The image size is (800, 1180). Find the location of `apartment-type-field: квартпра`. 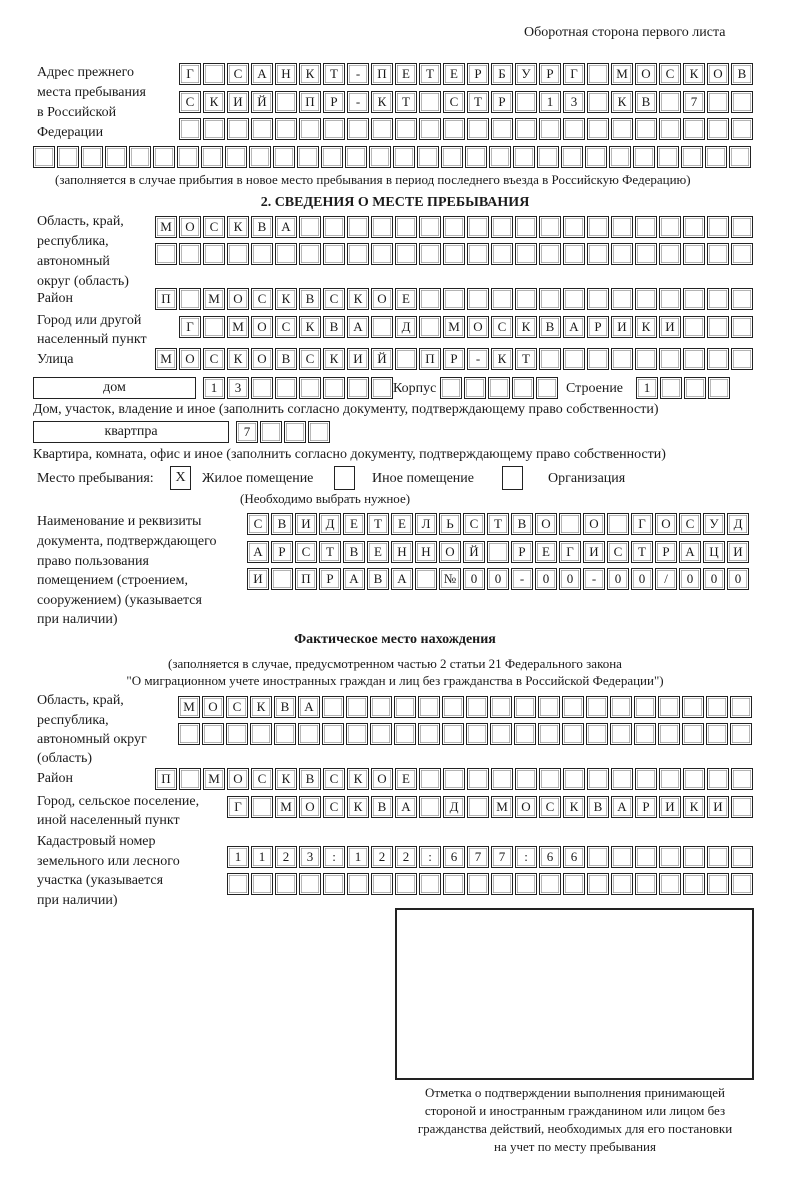

apartment-type-field: квартпра is located at coordinates (131, 432).